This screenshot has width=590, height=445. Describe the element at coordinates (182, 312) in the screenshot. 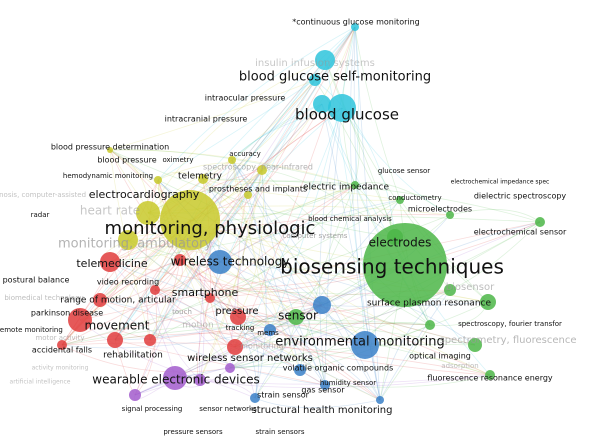

I see `node-label: touch` at that location.